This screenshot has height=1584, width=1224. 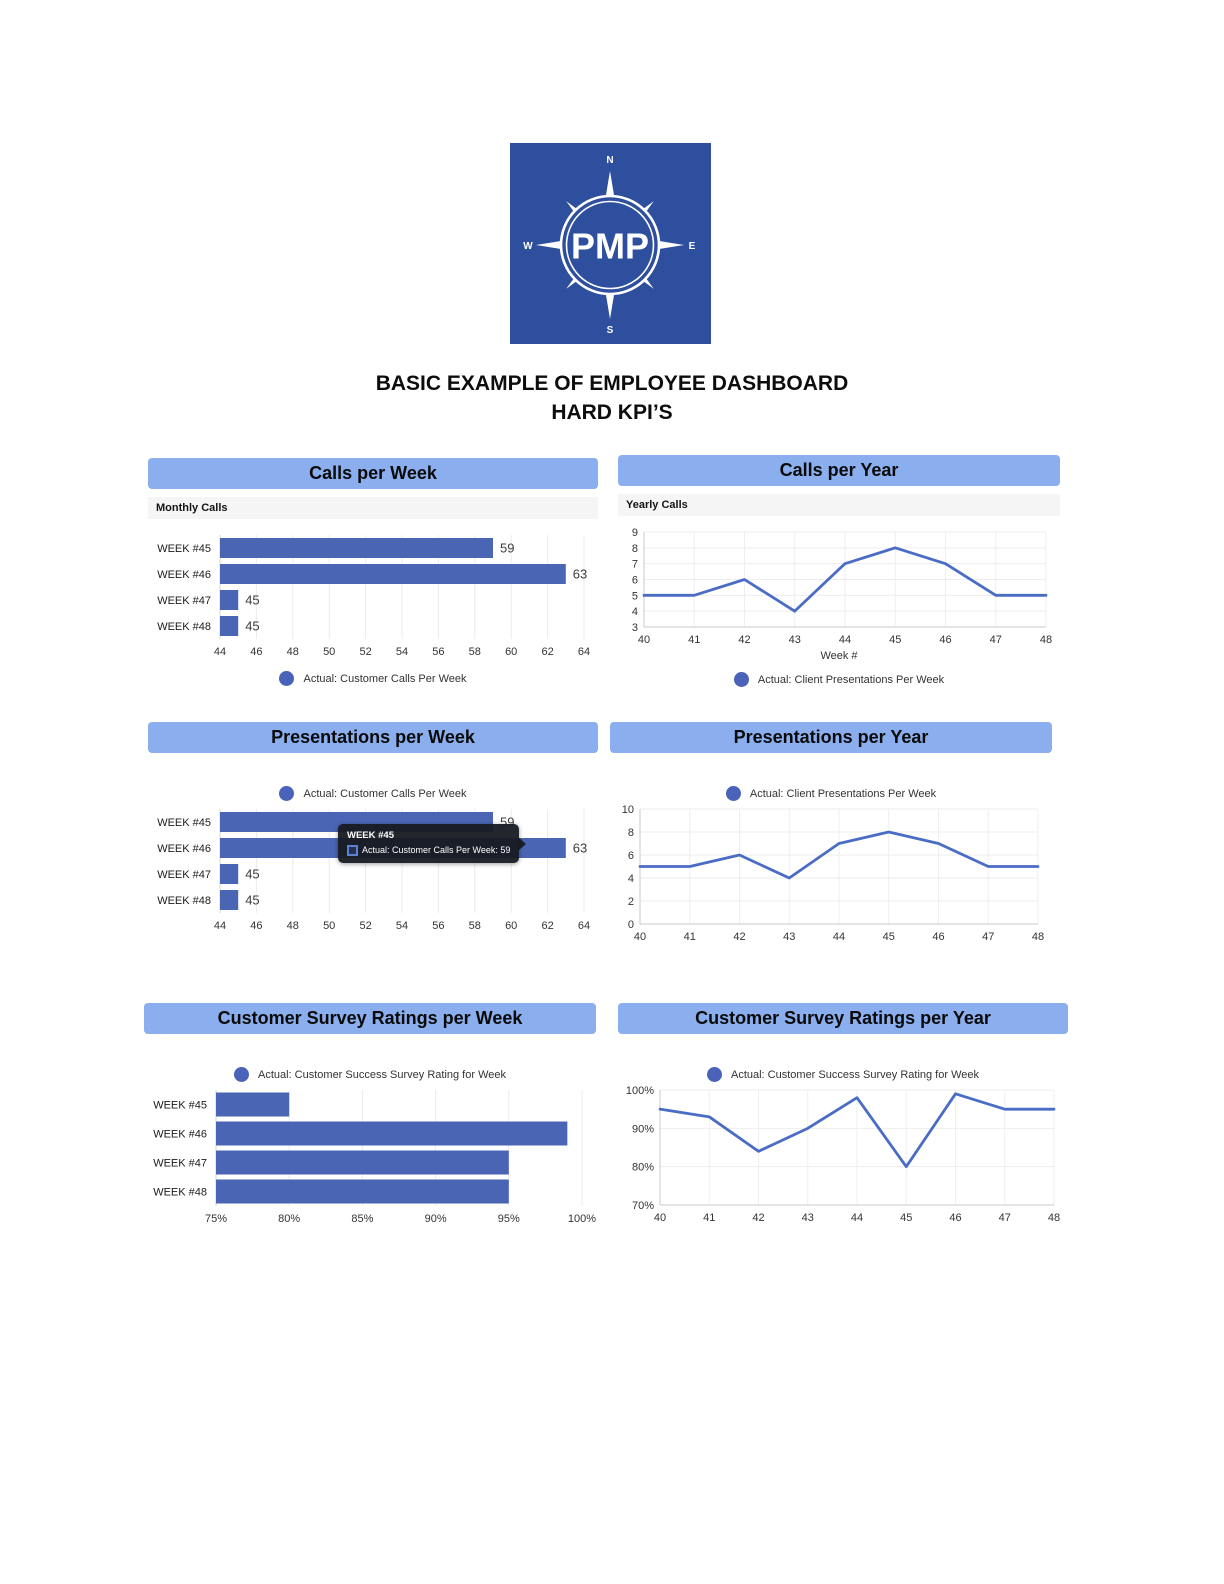 I want to click on panel-header-survey-ratings-per-year: Customer Survey Ratings per Year, so click(x=843, y=1018).